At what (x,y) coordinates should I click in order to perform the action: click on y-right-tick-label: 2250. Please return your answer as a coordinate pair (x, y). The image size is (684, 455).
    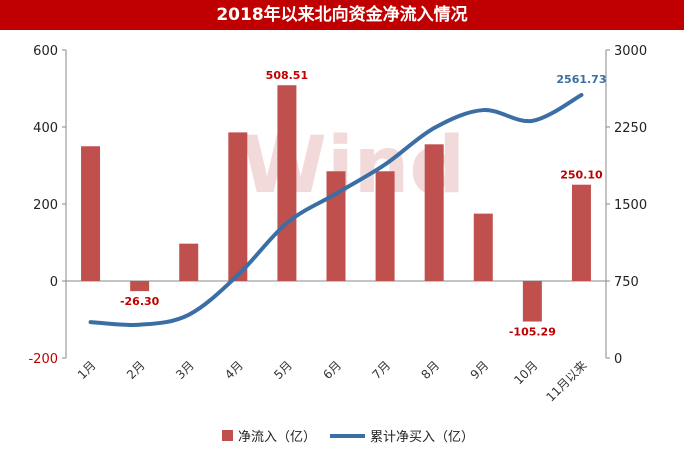
    Looking at the image, I should click on (630, 128).